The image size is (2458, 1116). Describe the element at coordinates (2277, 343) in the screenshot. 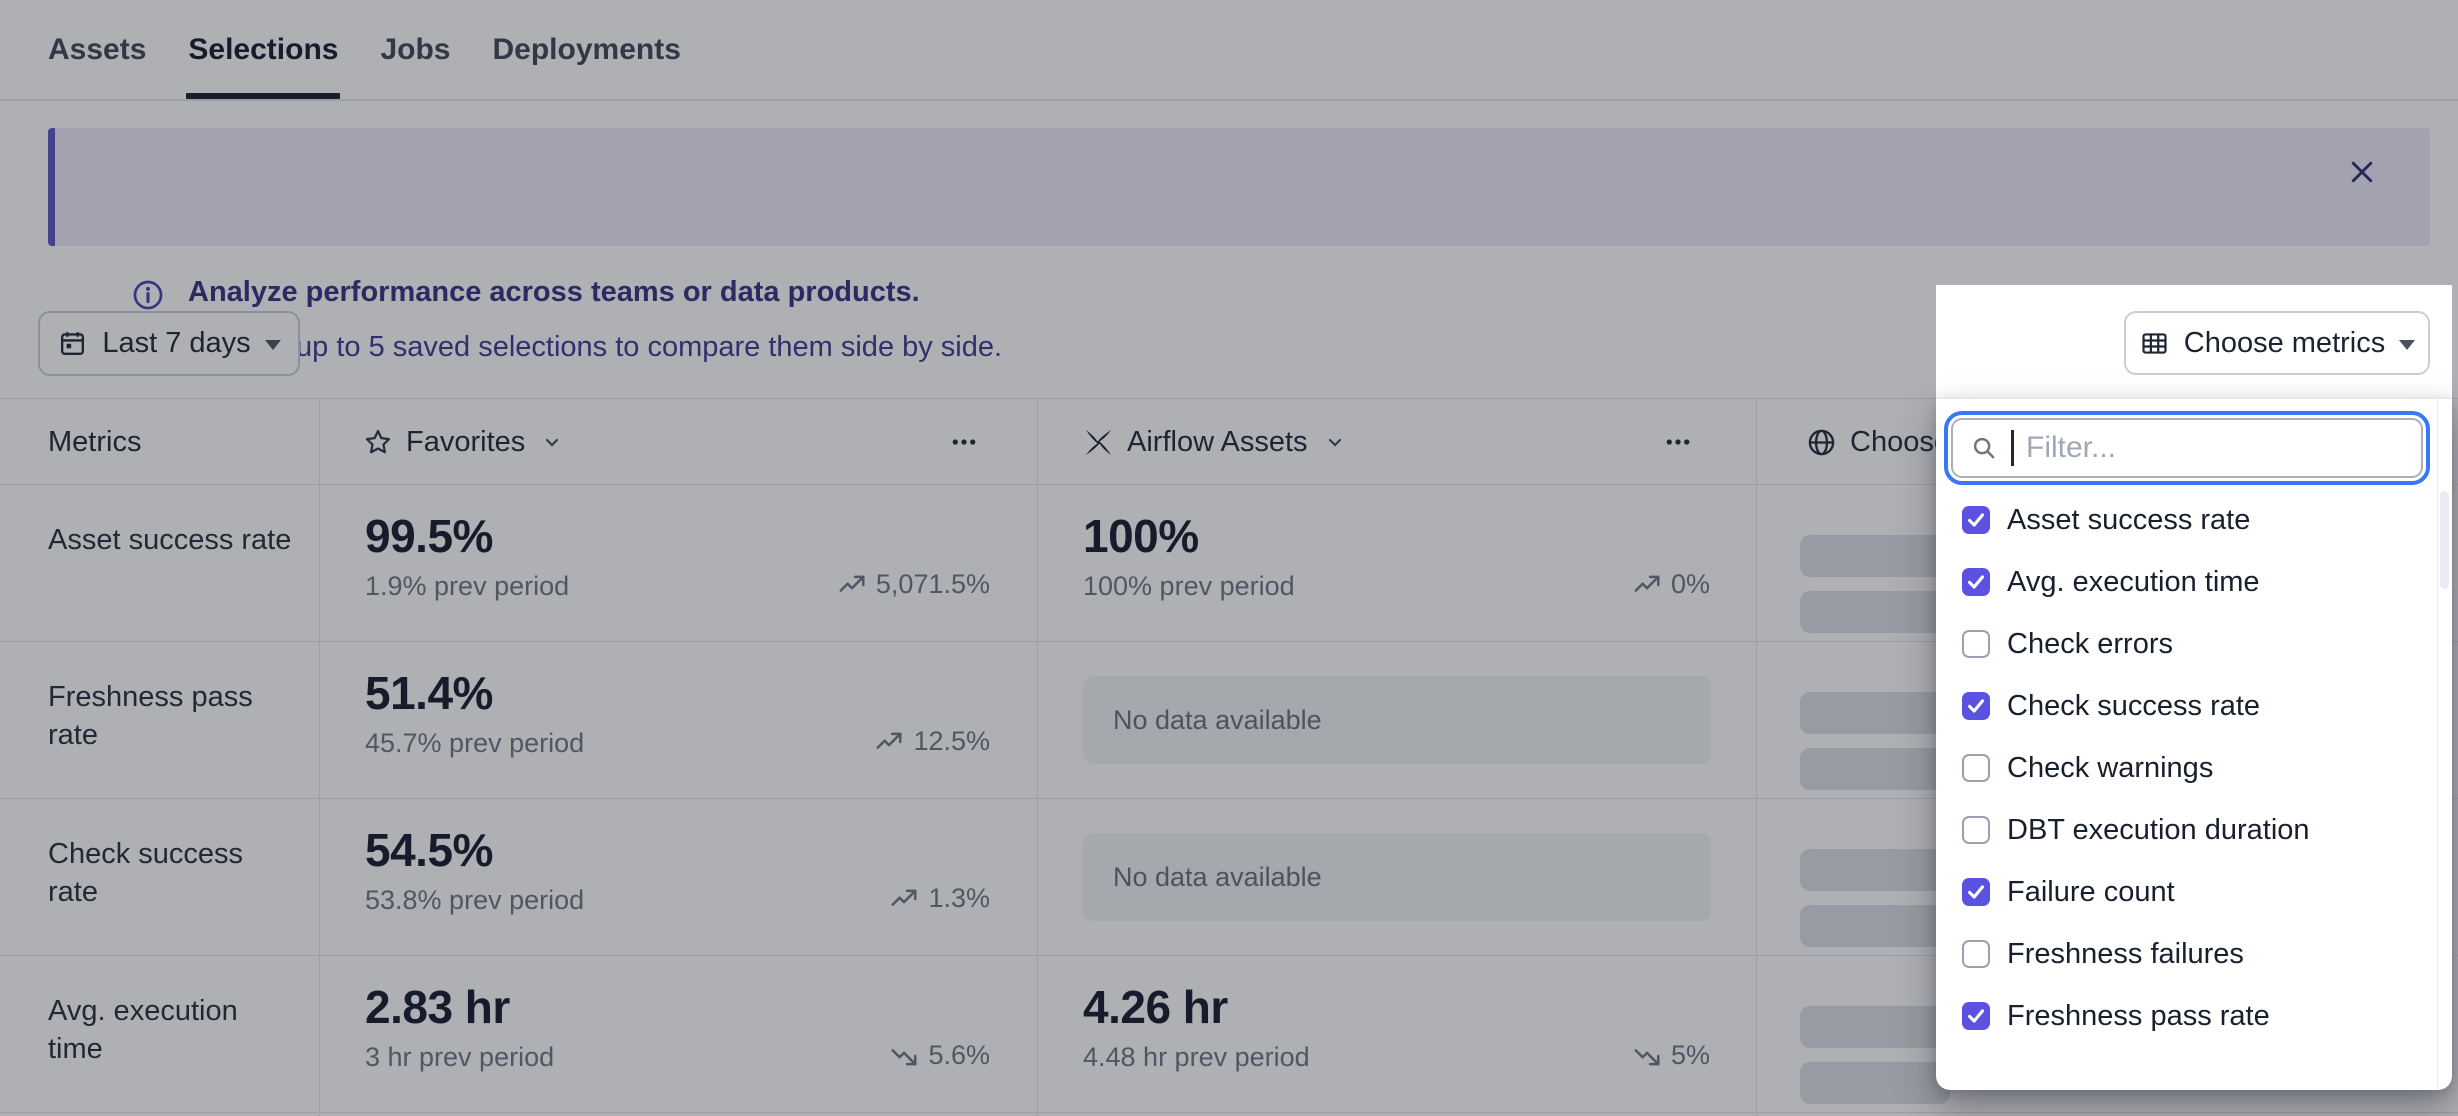

I see `choose-metrics-button: Choose metrics` at that location.